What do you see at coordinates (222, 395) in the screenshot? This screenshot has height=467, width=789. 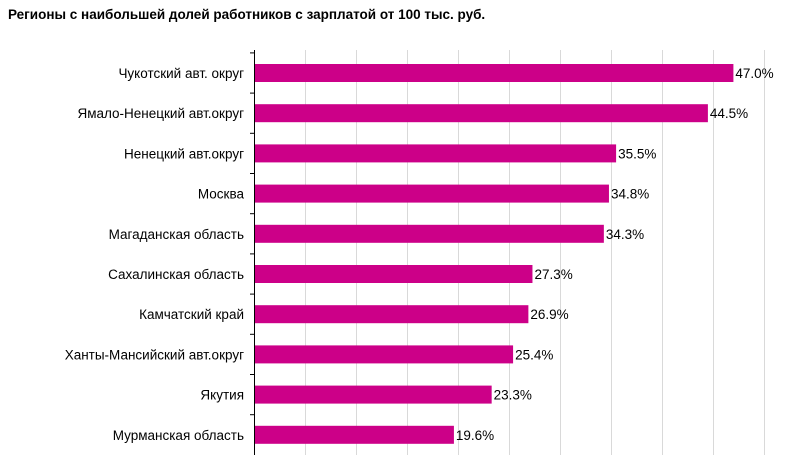 I see `category-label: Якутия` at bounding box center [222, 395].